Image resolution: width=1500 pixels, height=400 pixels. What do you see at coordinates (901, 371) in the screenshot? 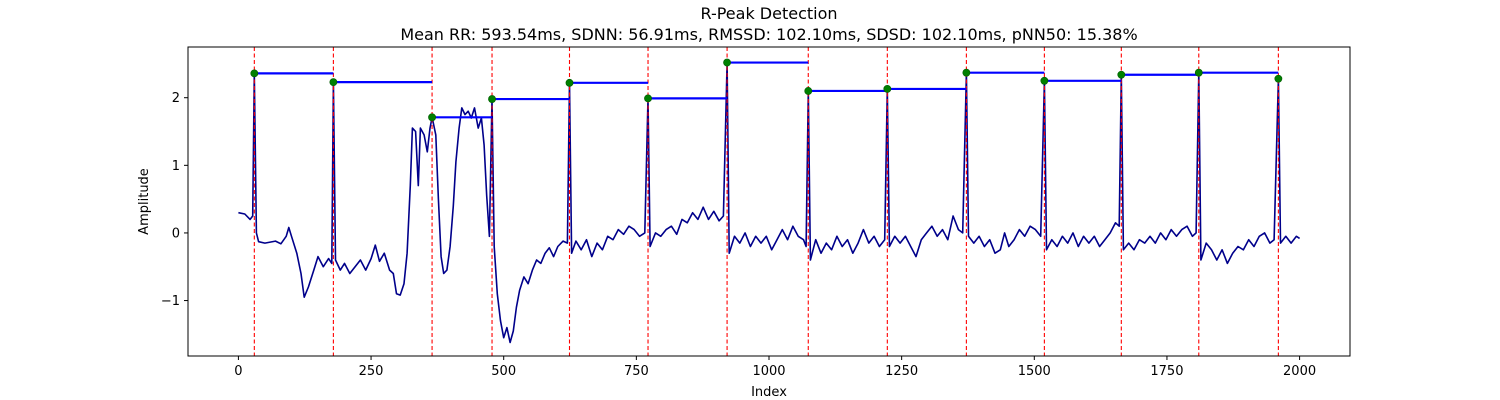
I see `x-tick-label: 1250` at bounding box center [901, 371].